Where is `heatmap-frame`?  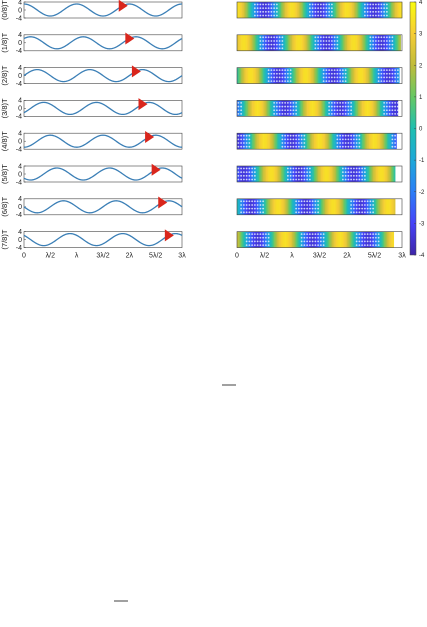 heatmap-frame is located at coordinates (319, 43).